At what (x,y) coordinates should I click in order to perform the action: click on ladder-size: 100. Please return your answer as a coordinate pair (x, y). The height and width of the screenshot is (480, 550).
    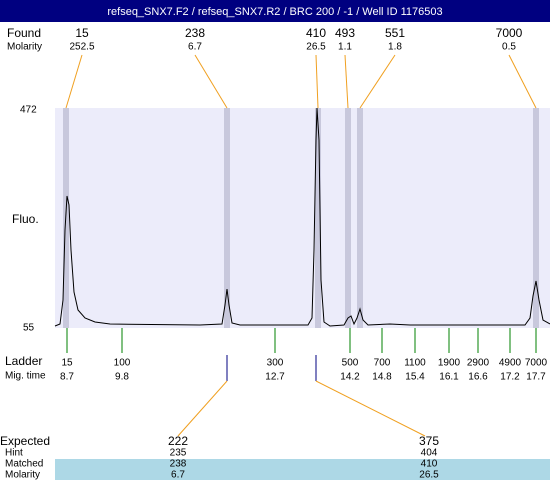
    Looking at the image, I should click on (122, 363).